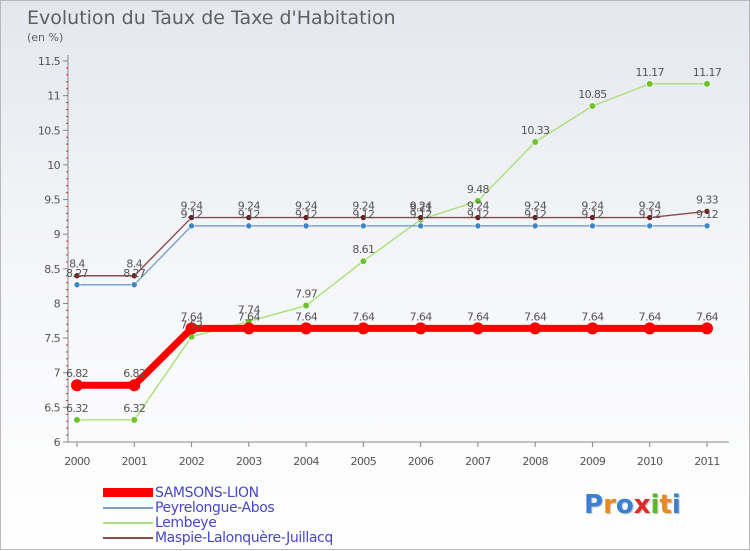 Image resolution: width=750 pixels, height=551 pixels. Describe the element at coordinates (45, 37) in the screenshot. I see `unit-label: (en %)` at that location.